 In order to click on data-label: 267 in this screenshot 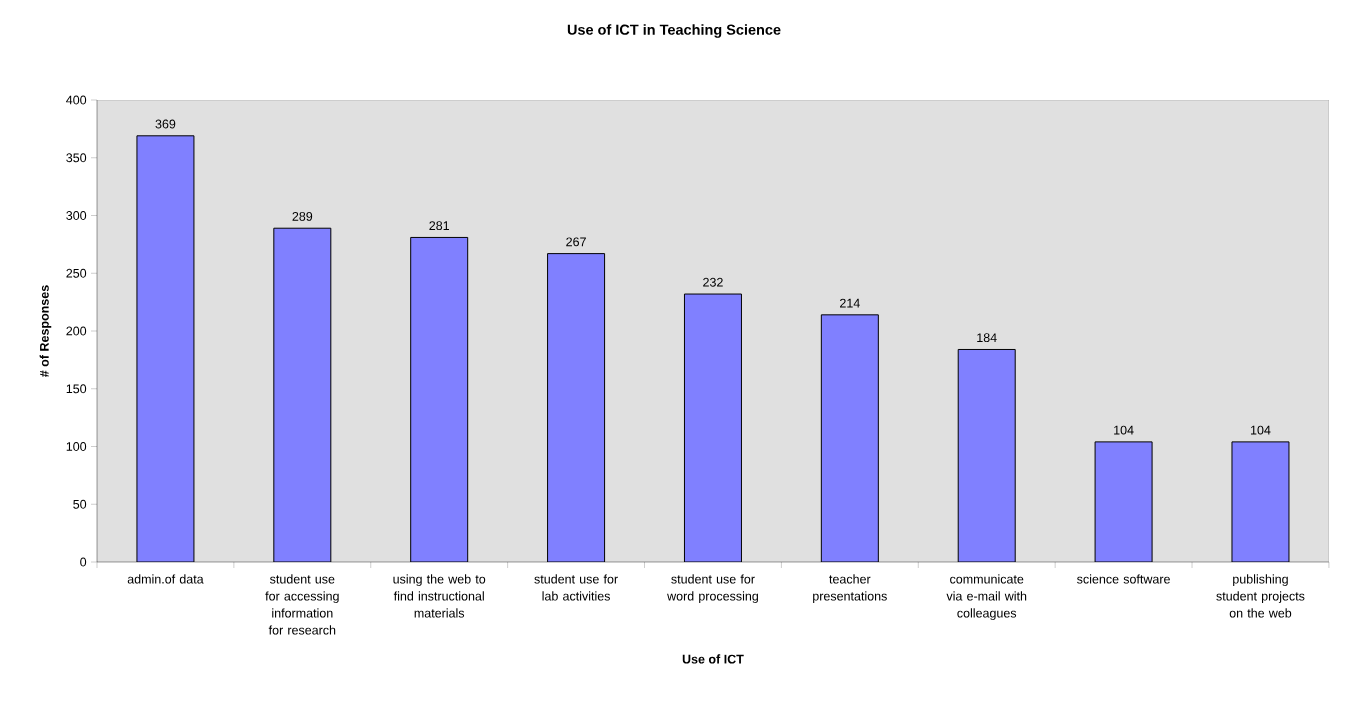, I will do `click(576, 242)`.